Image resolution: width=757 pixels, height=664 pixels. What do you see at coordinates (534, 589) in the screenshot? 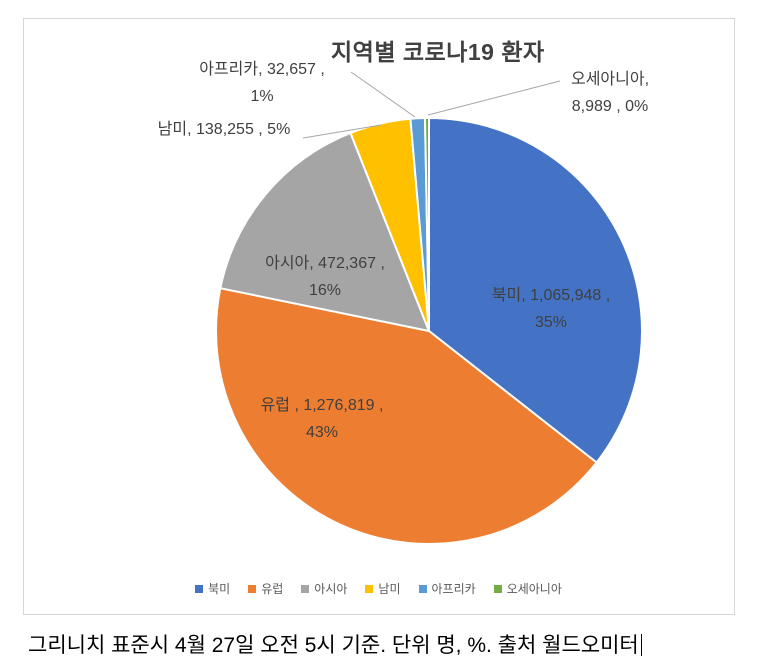
I see `legend-label: 오세아니아` at bounding box center [534, 589].